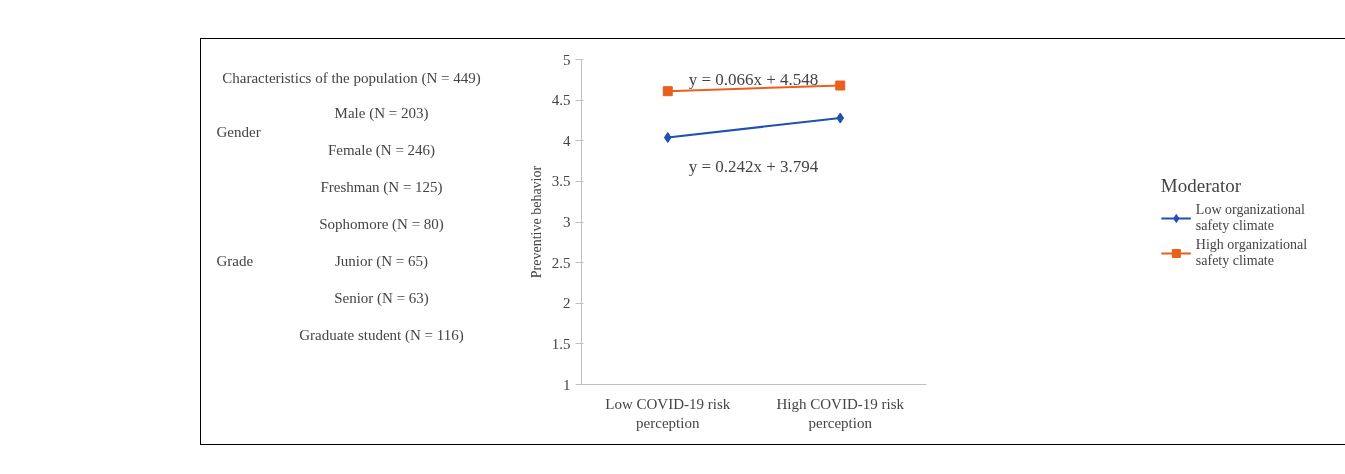 The height and width of the screenshot is (474, 1345). I want to click on y-axis-title: Preventive behavior, so click(536, 222).